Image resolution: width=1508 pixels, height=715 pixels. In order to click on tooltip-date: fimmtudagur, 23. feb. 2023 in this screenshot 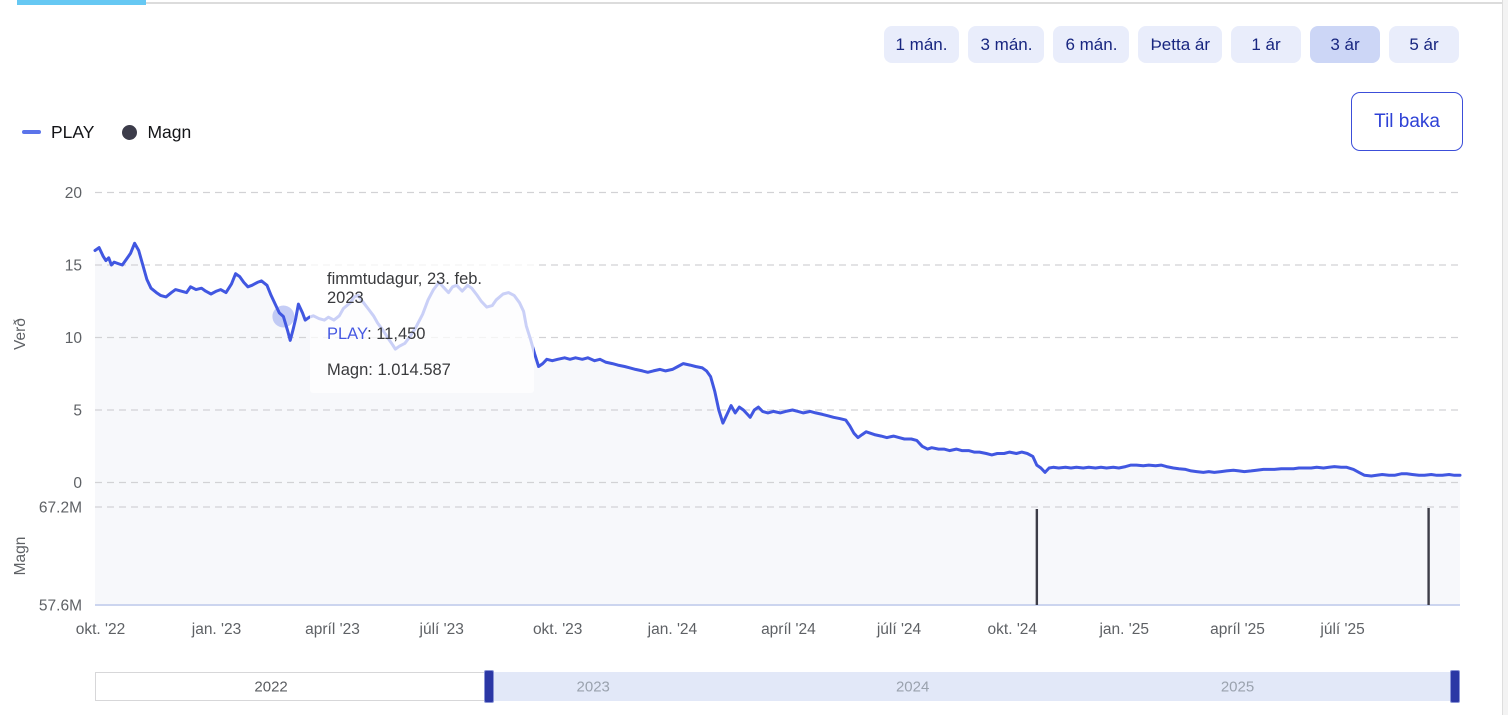, I will do `click(405, 288)`.